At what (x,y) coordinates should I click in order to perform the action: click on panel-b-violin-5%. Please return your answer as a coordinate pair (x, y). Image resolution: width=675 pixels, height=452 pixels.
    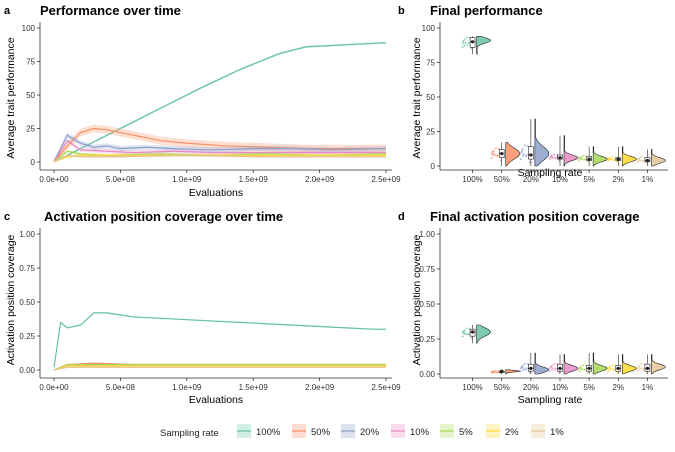
    Looking at the image, I should click on (600, 156).